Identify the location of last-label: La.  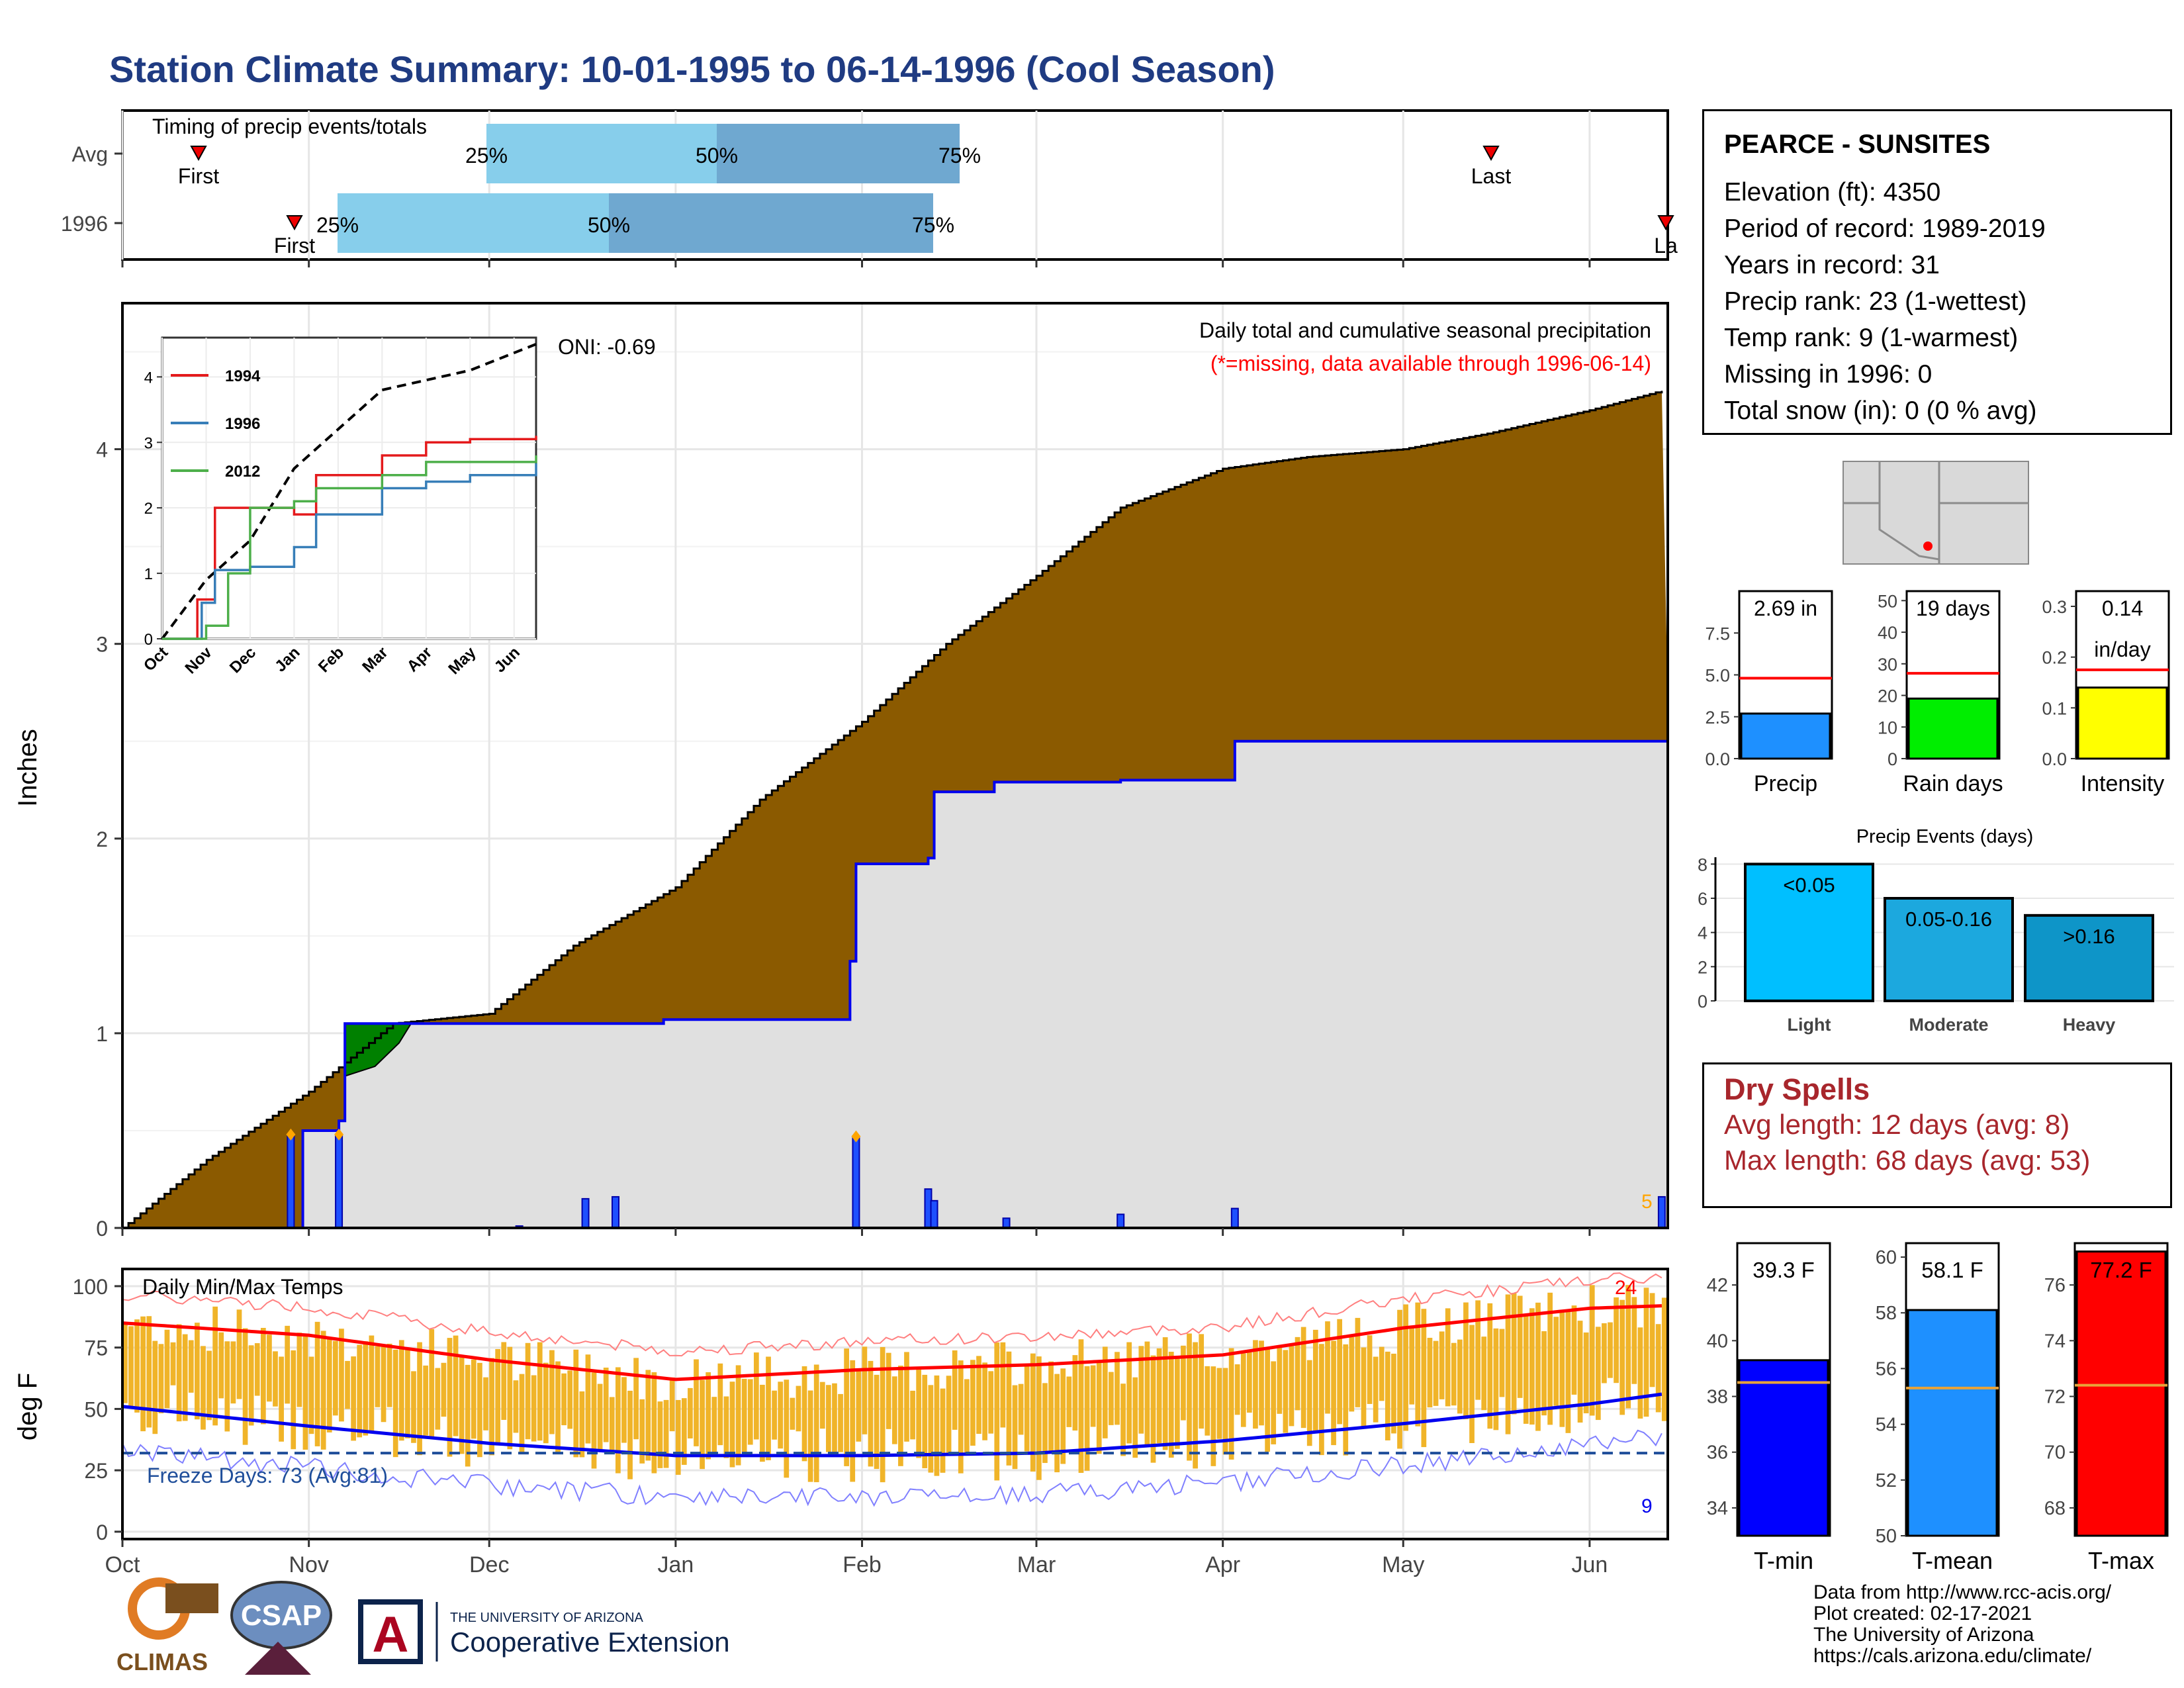
(1666, 246).